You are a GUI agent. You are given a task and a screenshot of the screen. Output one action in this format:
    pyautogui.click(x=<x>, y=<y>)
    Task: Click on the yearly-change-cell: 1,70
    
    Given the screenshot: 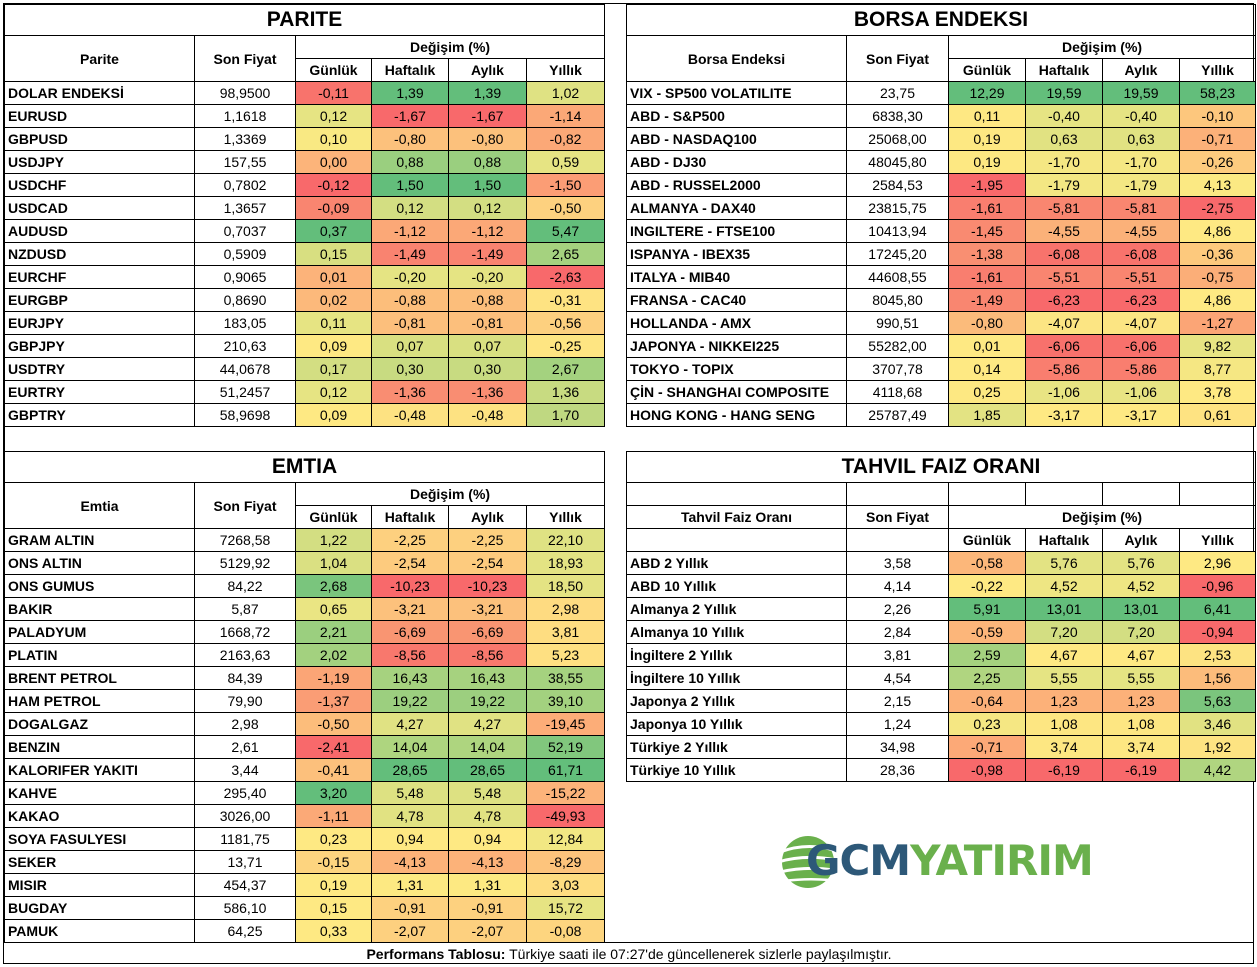 What is the action you would take?
    pyautogui.click(x=565, y=415)
    